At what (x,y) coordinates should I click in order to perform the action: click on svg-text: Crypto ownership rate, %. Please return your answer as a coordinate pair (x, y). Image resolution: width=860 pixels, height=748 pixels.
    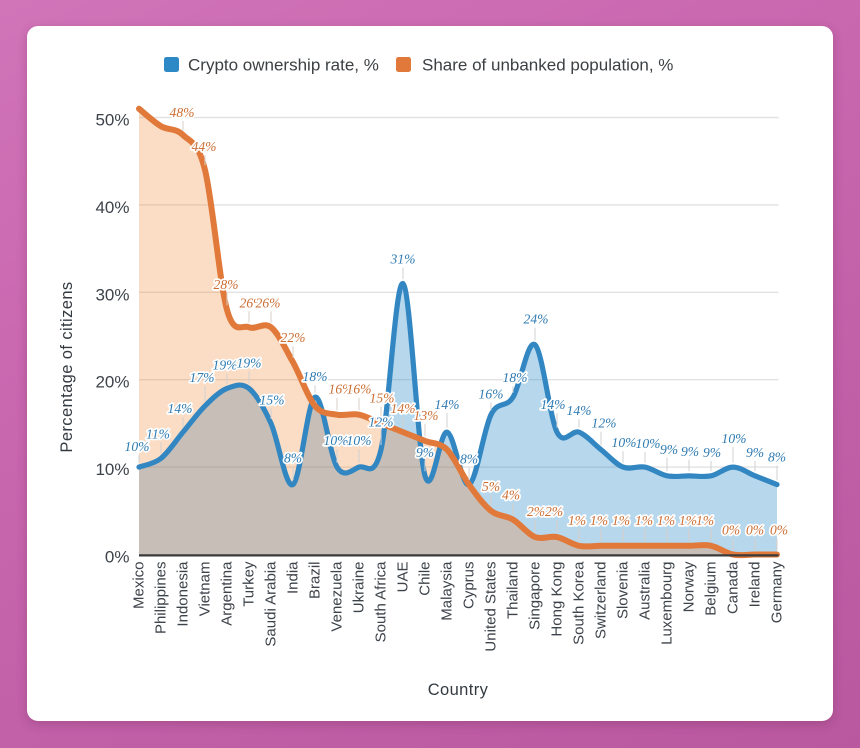
    Looking at the image, I should click on (283, 65).